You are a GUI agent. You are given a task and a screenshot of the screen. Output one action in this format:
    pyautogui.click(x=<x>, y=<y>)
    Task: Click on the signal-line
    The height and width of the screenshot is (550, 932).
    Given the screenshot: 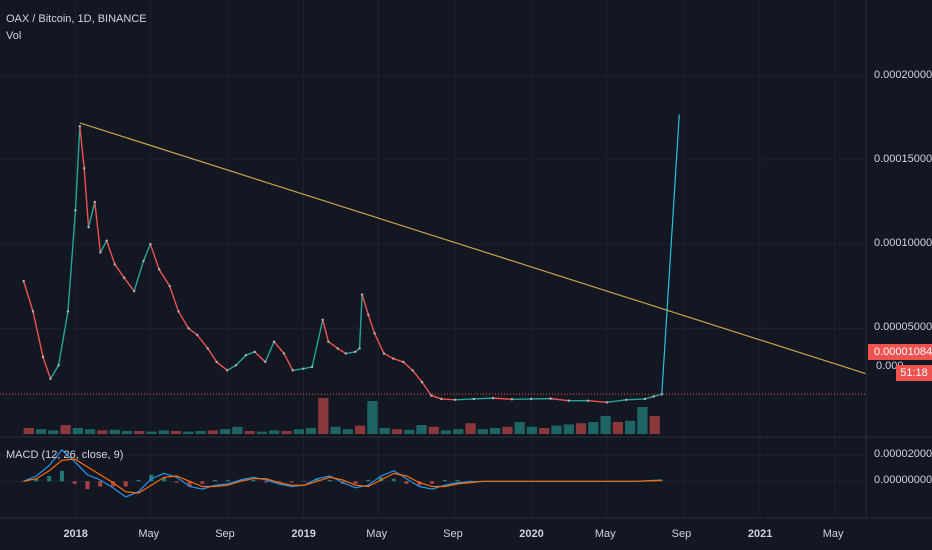 What is the action you would take?
    pyautogui.click(x=342, y=476)
    